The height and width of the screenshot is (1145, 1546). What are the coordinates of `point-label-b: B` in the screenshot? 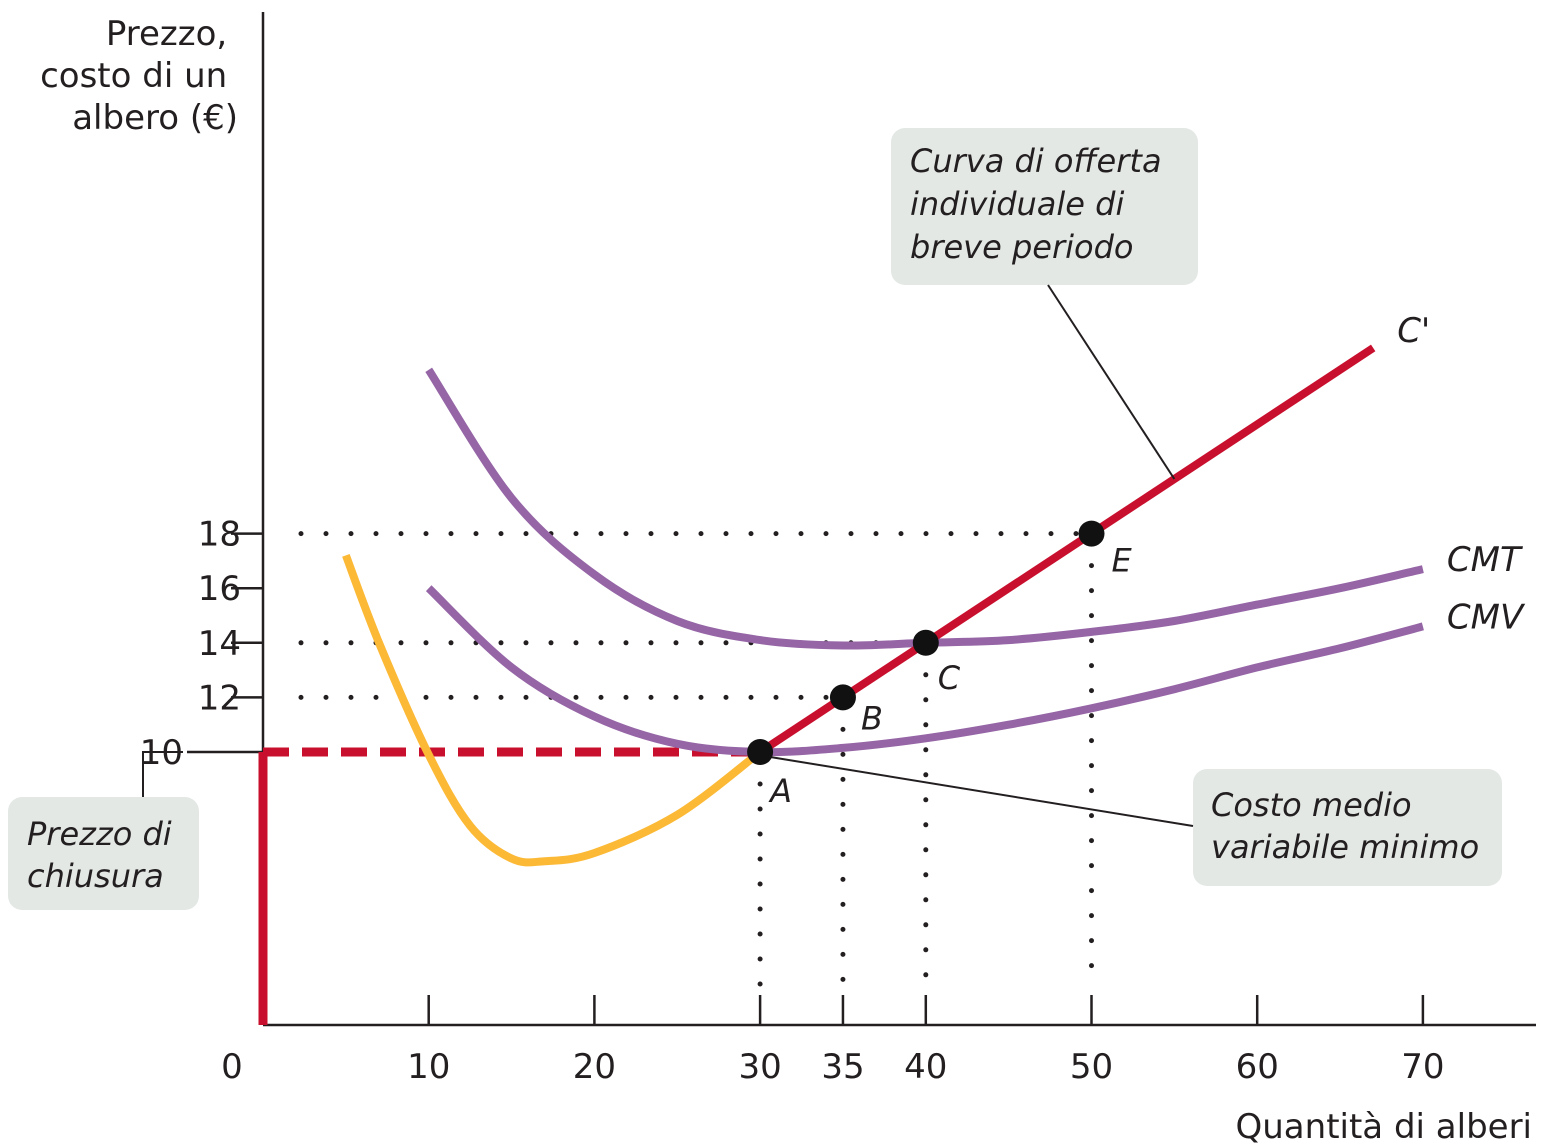 It's located at (872, 718).